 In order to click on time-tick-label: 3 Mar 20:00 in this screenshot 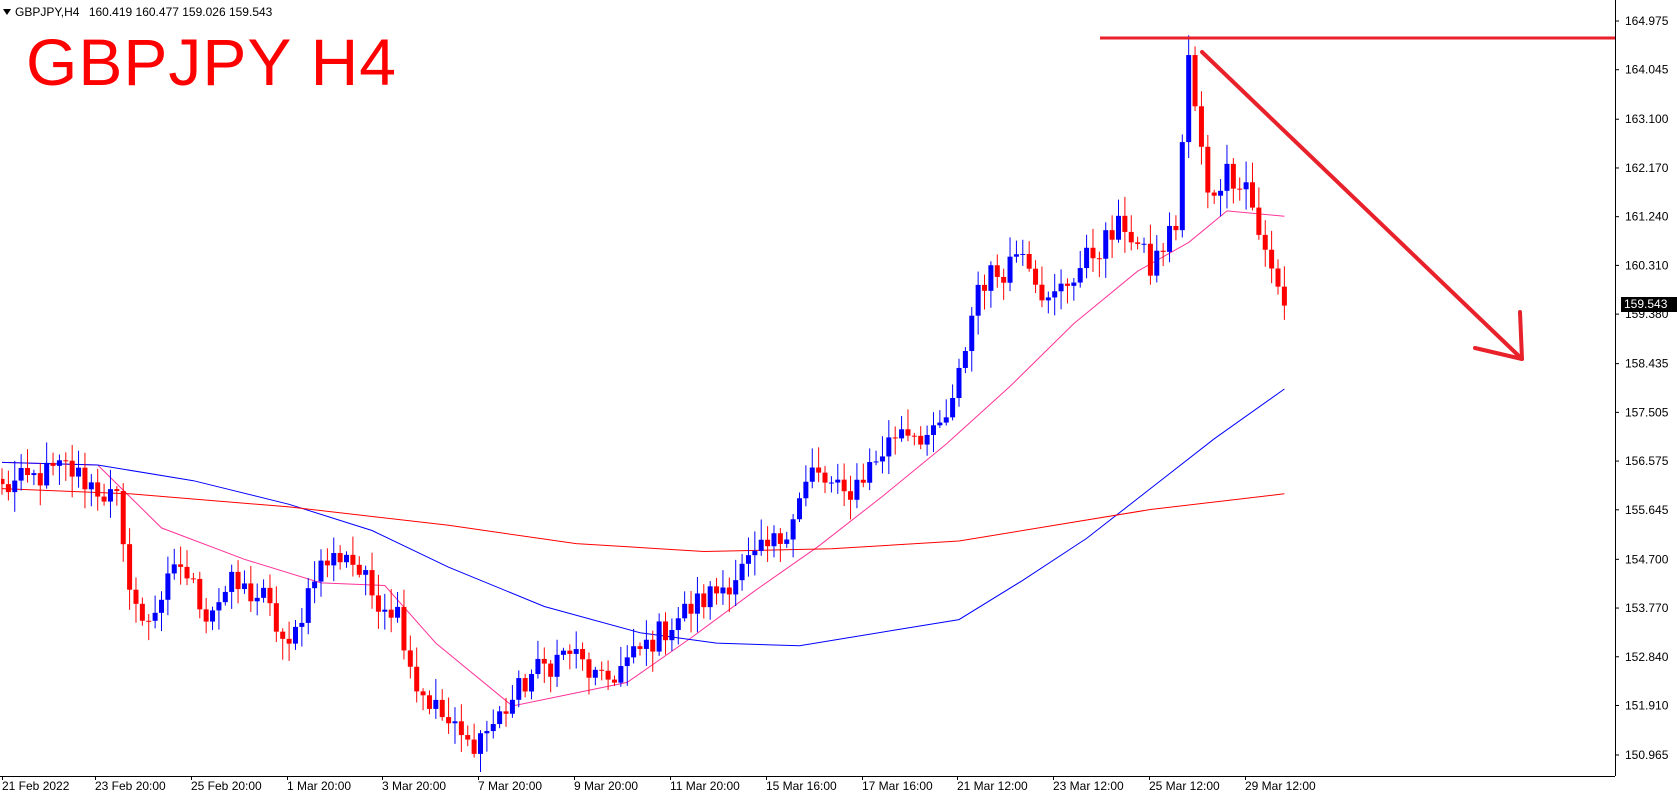, I will do `click(414, 786)`.